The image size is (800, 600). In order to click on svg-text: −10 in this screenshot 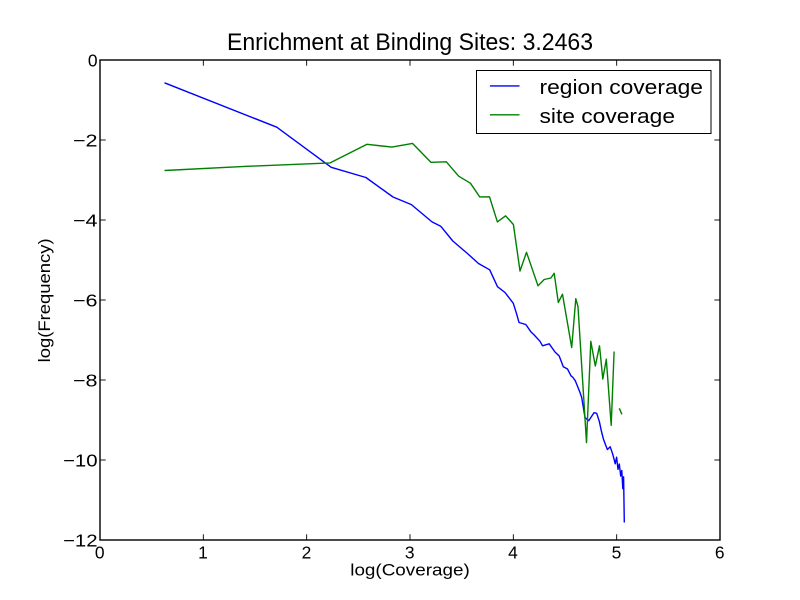, I will do `click(80, 461)`.